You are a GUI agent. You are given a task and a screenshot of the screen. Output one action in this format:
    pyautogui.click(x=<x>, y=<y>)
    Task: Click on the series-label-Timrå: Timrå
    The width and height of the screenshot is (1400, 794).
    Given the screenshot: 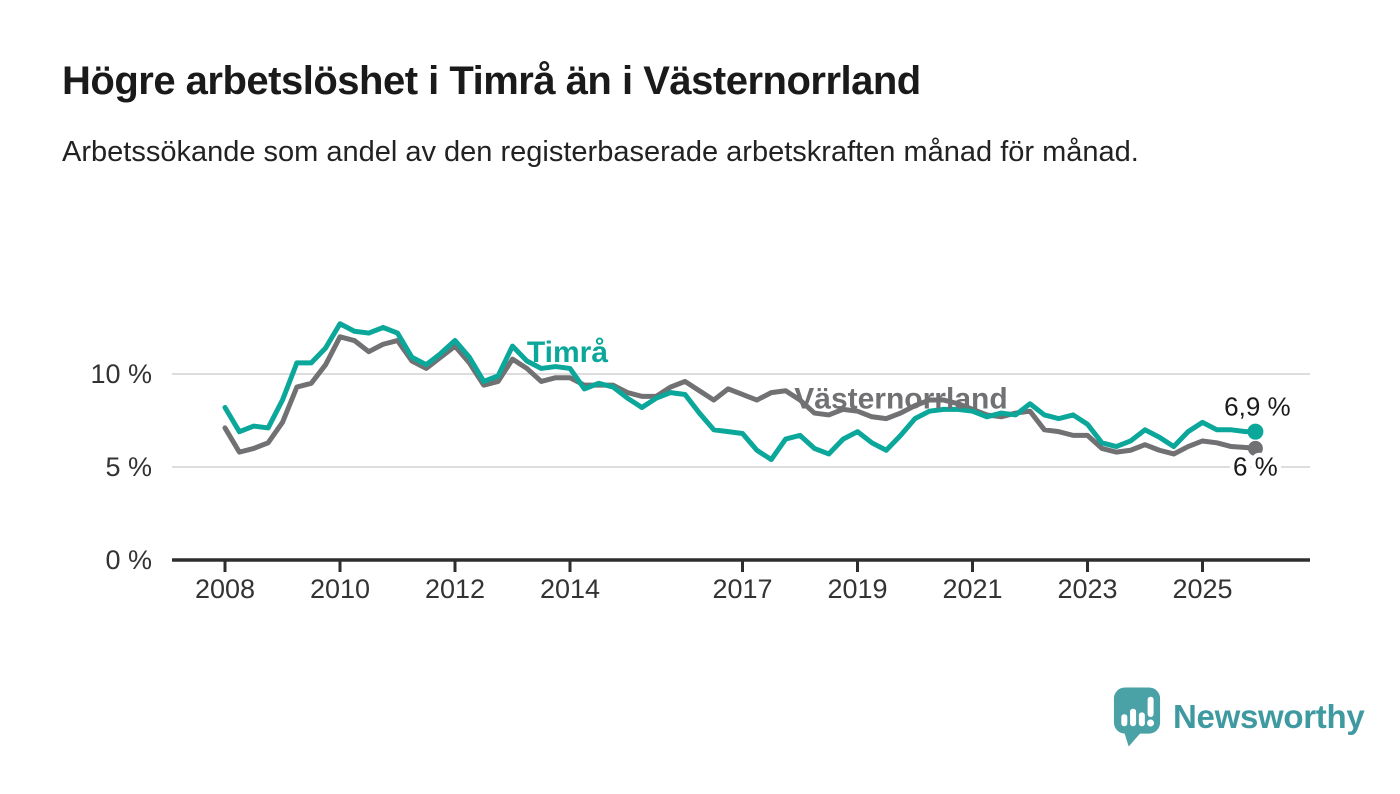 What is the action you would take?
    pyautogui.click(x=567, y=352)
    